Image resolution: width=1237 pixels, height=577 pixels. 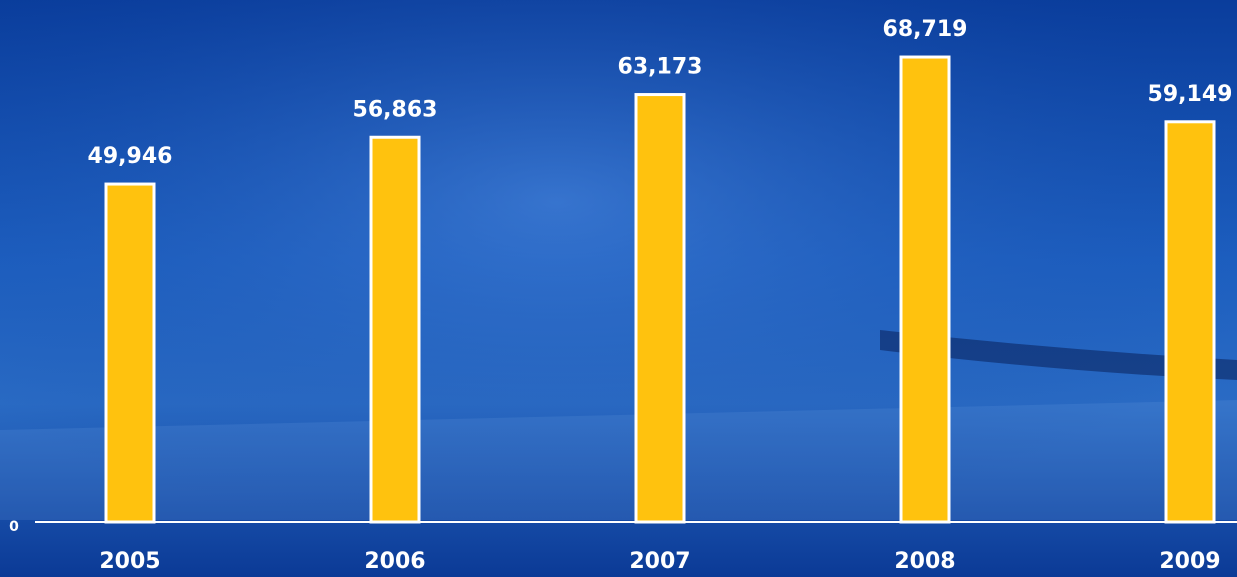 What do you see at coordinates (1189, 561) in the screenshot?
I see `x-tick-label: 2009` at bounding box center [1189, 561].